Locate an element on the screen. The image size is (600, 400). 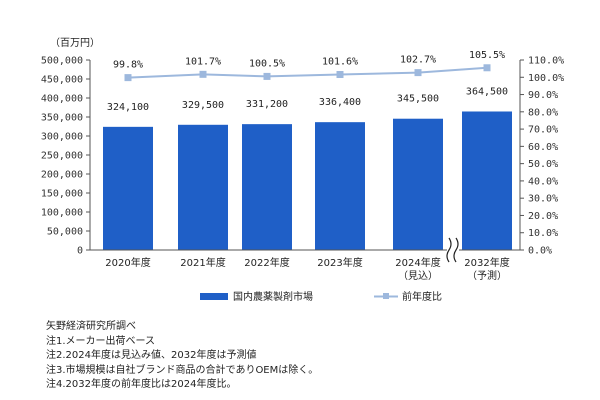
y-left-tick-label: 350,000 is located at coordinates (62, 118).